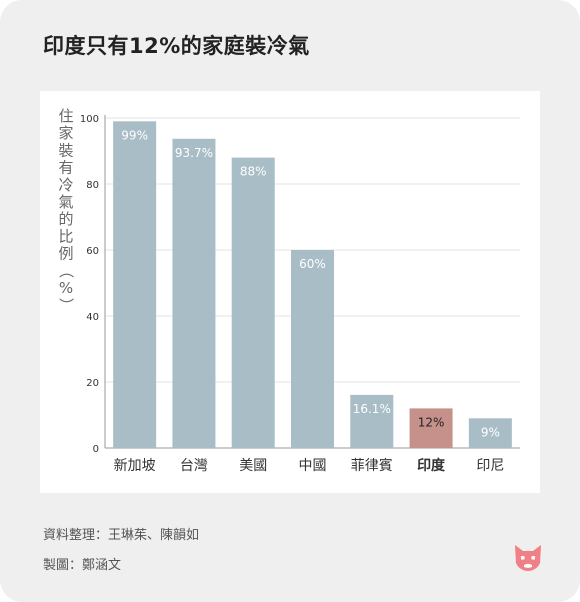  Describe the element at coordinates (313, 466) in the screenshot. I see `category-label: 中國` at that location.